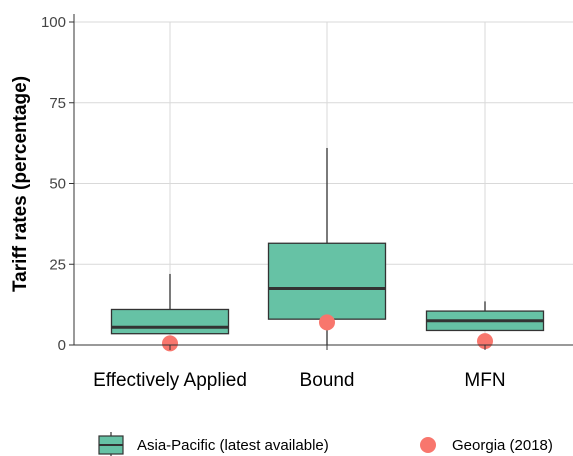 The width and height of the screenshot is (573, 456). I want to click on legend-key-box, so click(111, 444).